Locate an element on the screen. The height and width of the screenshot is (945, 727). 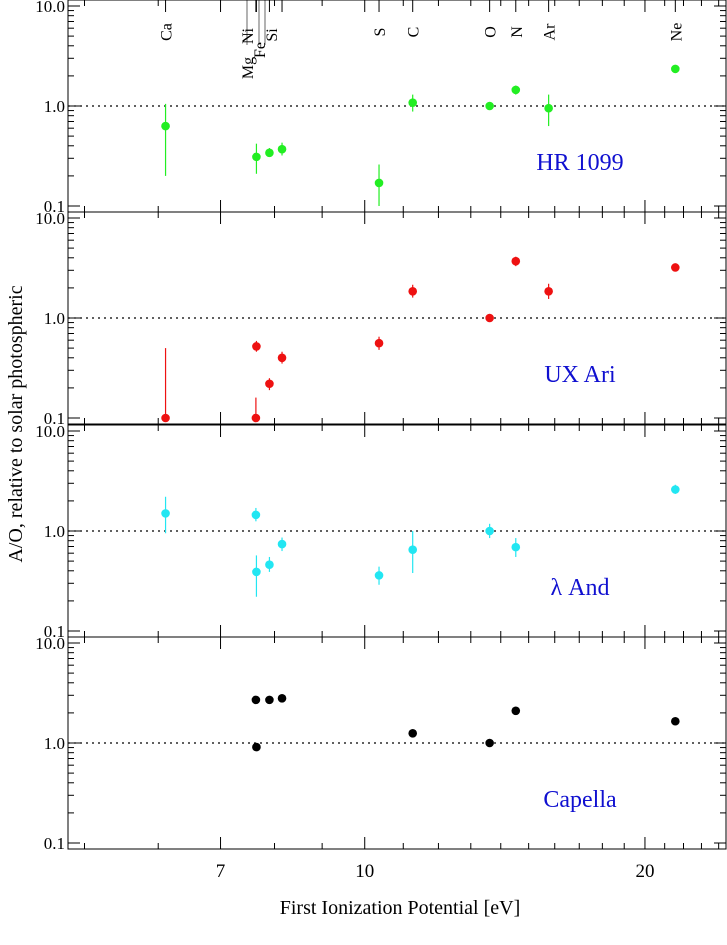
element-label-ne: Ne is located at coordinates (676, 32).